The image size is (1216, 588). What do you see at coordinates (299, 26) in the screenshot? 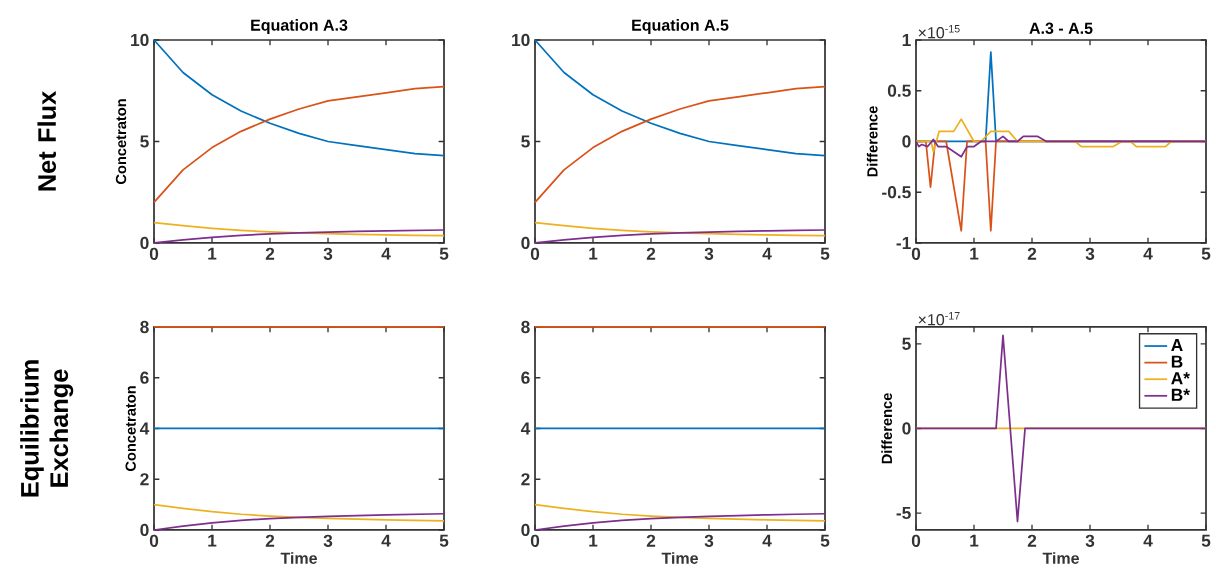
I see `chart-title: Equation A.3` at bounding box center [299, 26].